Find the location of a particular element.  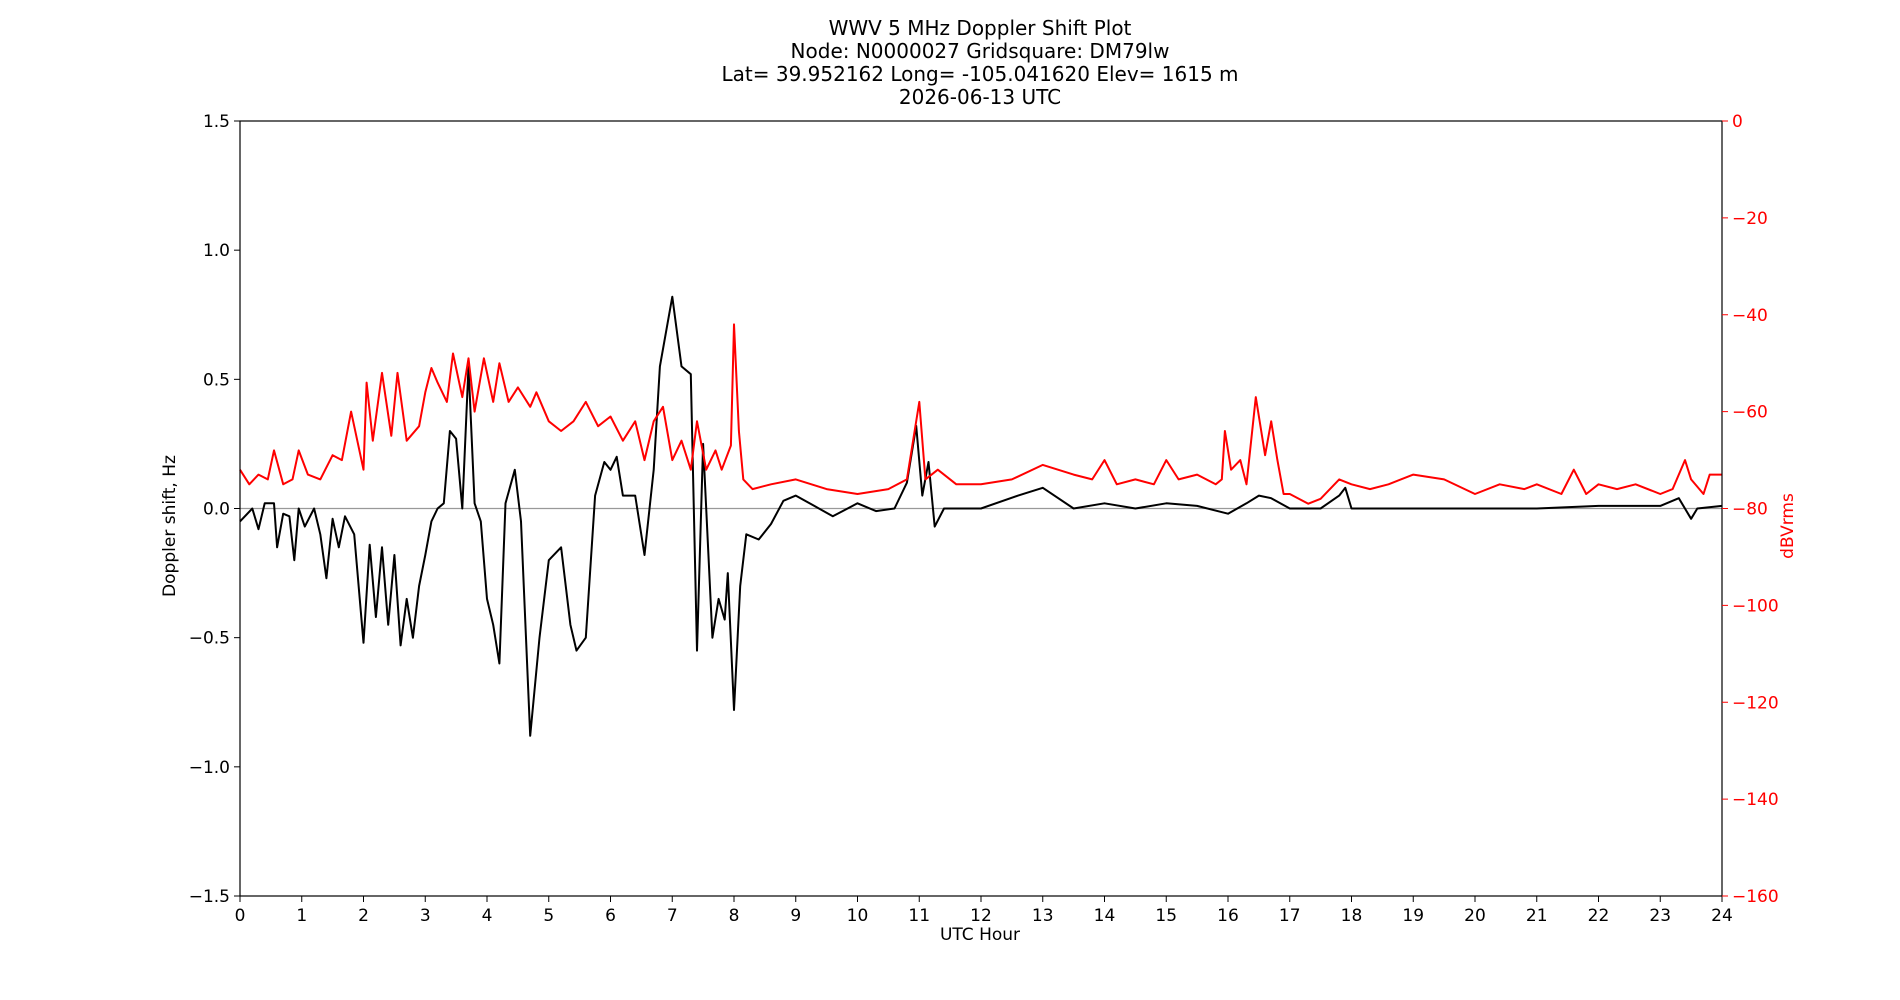

power-series-line is located at coordinates (980, 414).